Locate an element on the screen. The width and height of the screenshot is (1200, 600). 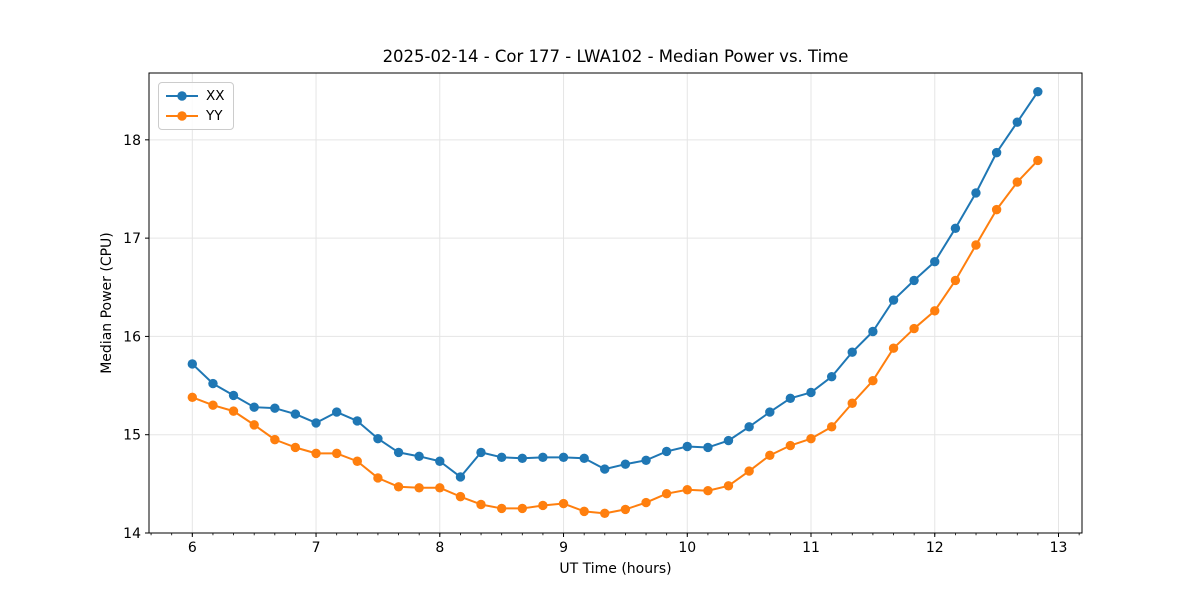
y-tick-label: 14 is located at coordinates (132, 534).